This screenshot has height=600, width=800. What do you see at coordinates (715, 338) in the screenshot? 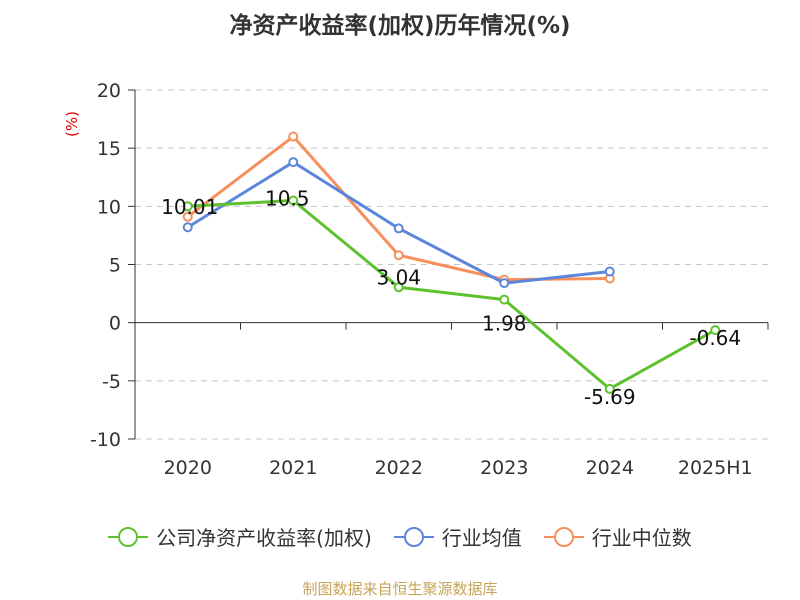
I see `data-label: -0.64` at bounding box center [715, 338].